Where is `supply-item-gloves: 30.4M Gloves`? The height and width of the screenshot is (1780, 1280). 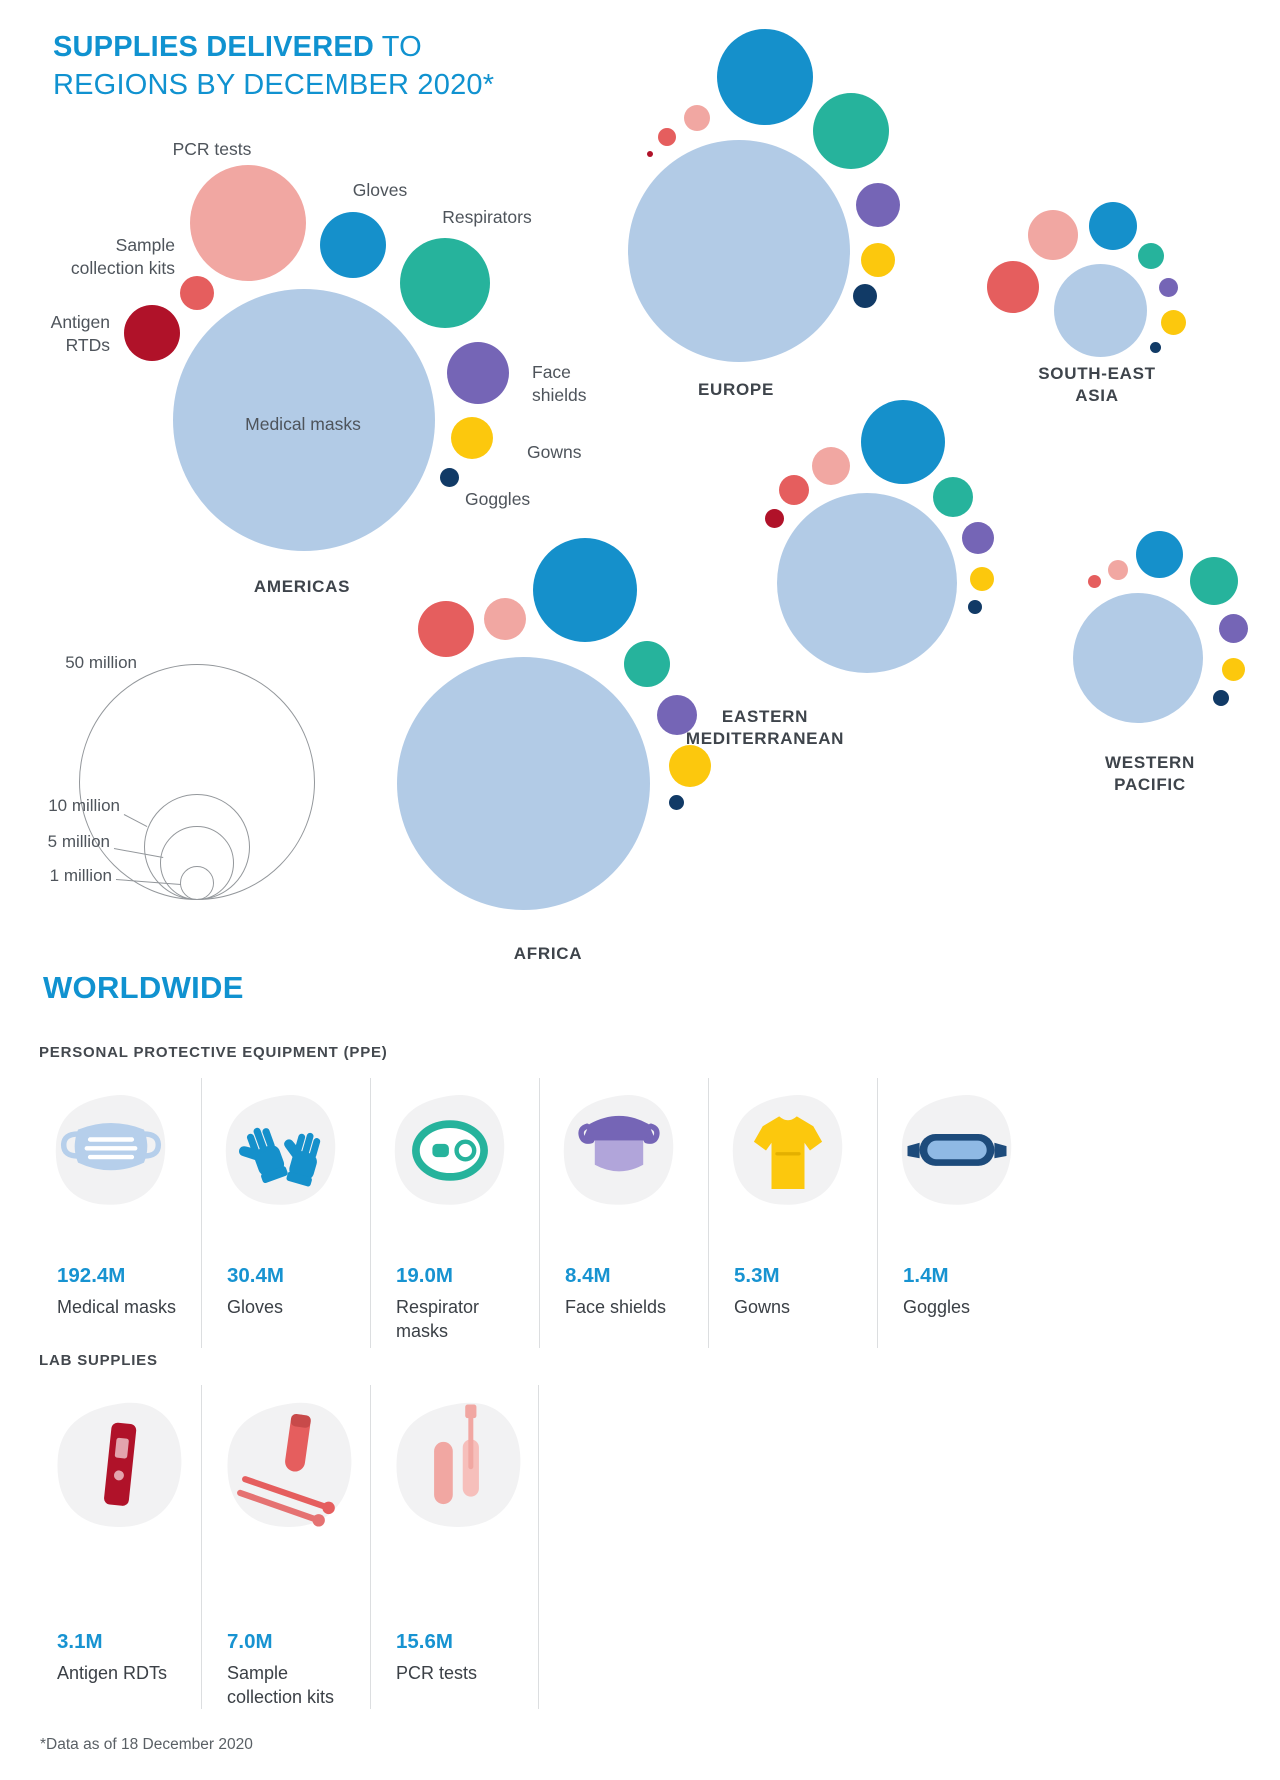 supply-item-gloves: 30.4M Gloves is located at coordinates (285, 1213).